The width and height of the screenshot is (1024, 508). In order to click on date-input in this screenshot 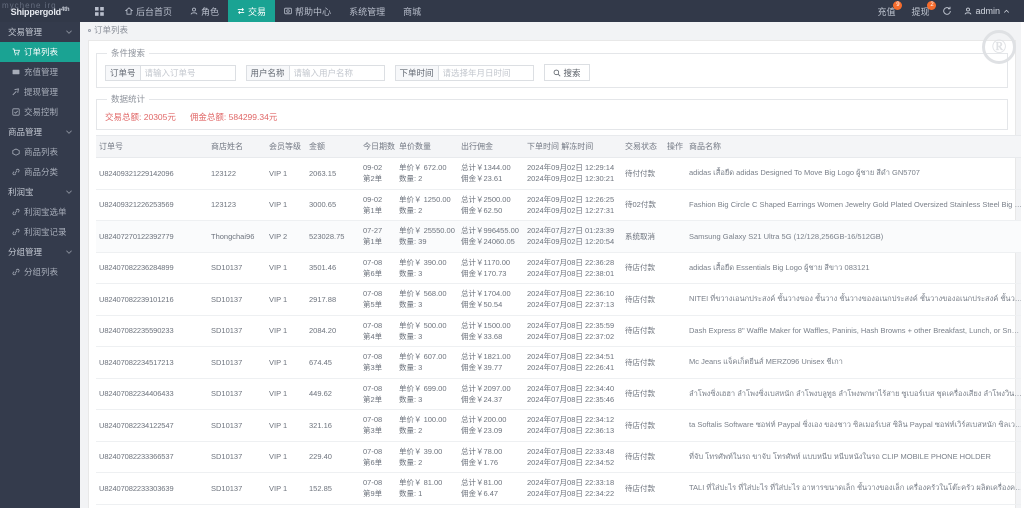, I will do `click(485, 72)`.